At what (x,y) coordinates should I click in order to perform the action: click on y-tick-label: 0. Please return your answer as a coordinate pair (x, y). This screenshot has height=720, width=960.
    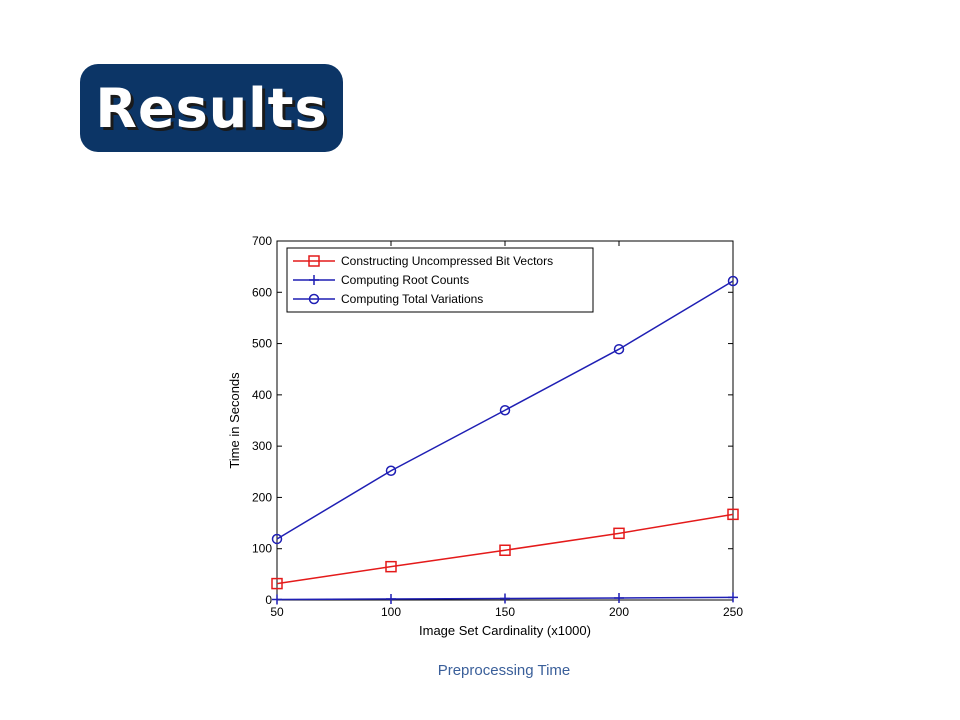
    Looking at the image, I should click on (268, 600).